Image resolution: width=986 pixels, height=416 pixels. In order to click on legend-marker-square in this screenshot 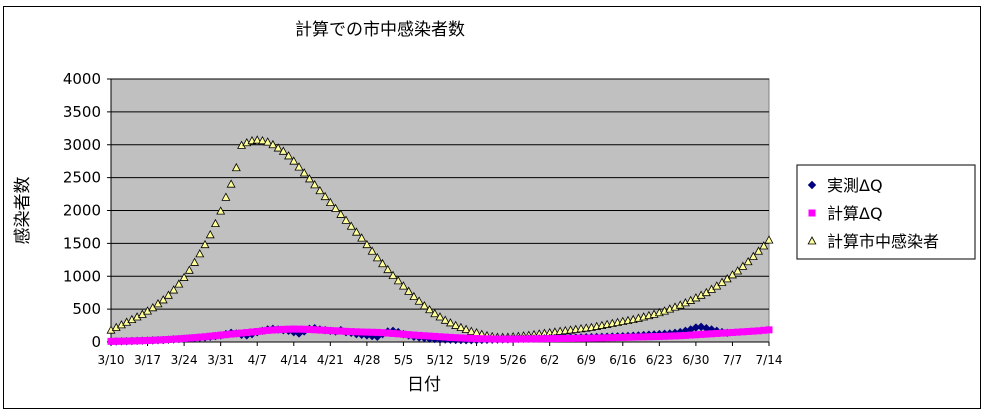, I will do `click(812, 213)`.